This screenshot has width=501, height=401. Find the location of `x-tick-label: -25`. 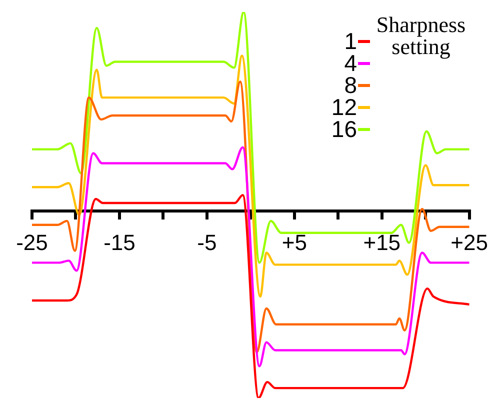

x-tick-label: -25 is located at coordinates (32, 243).